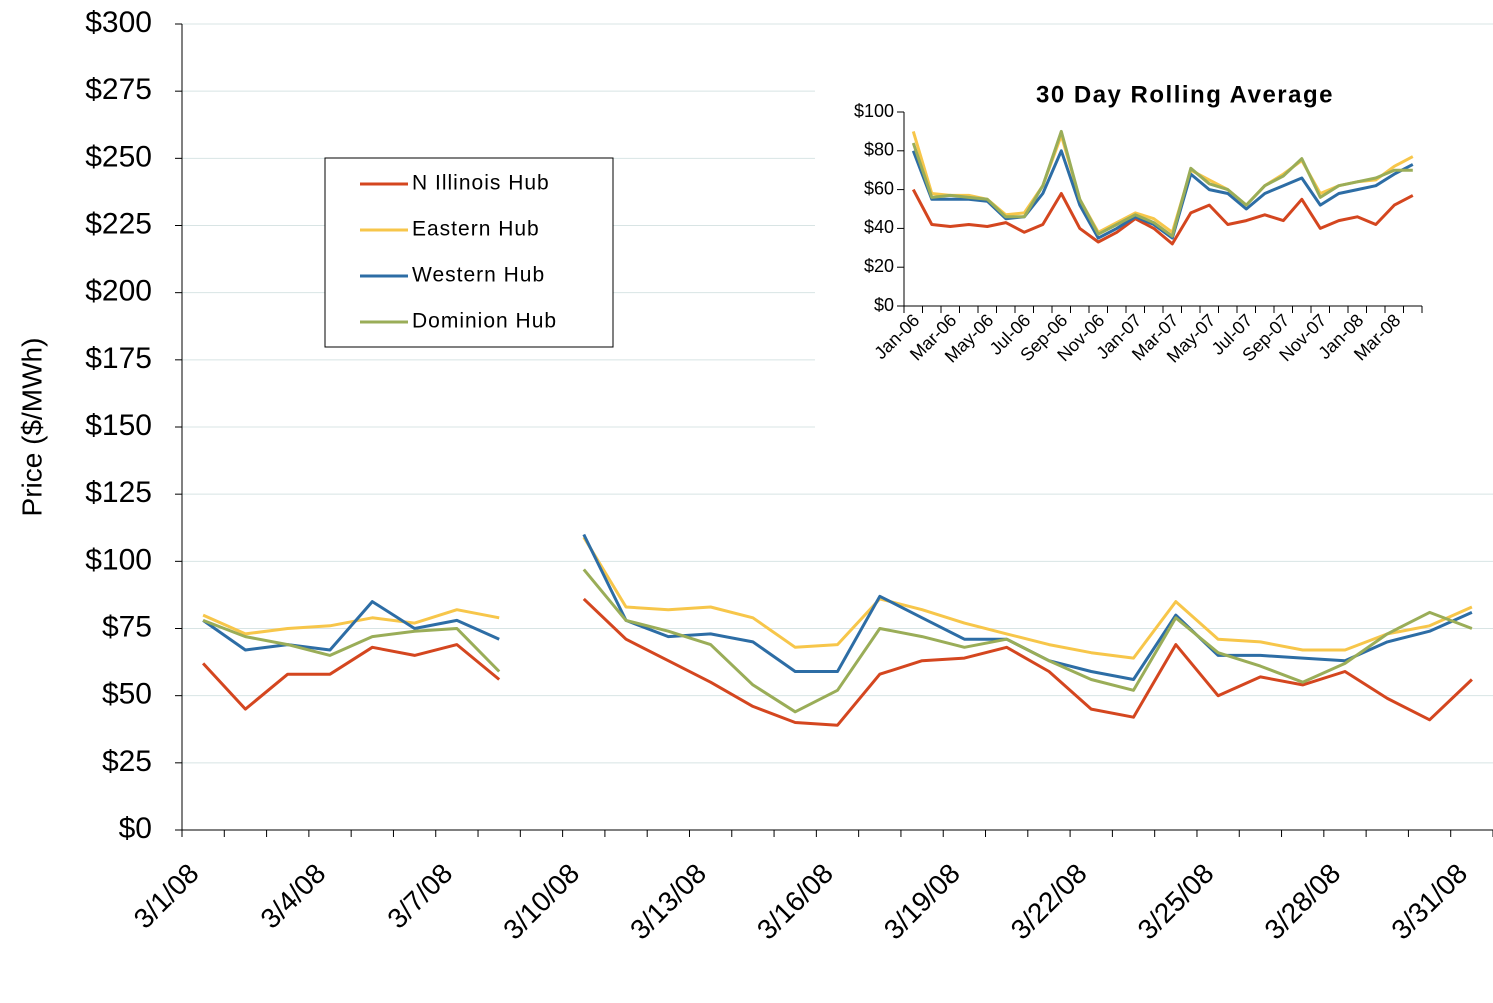  Describe the element at coordinates (419, 896) in the screenshot. I see `x-tick-label: 3/7/08` at that location.